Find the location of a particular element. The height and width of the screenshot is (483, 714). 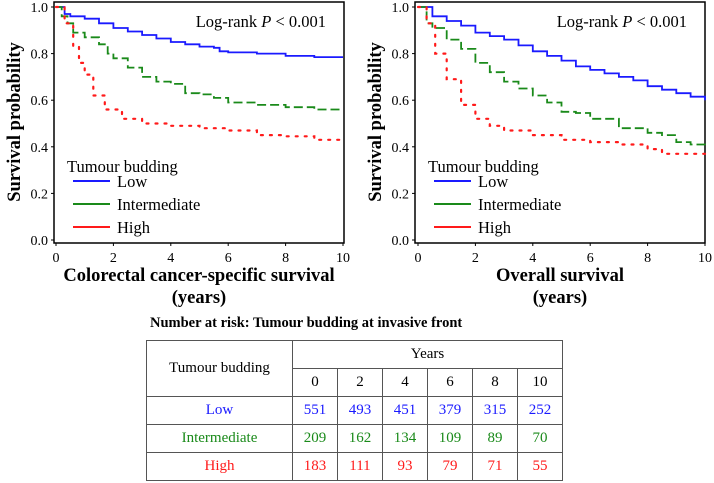

year-header: 6 is located at coordinates (450, 382).